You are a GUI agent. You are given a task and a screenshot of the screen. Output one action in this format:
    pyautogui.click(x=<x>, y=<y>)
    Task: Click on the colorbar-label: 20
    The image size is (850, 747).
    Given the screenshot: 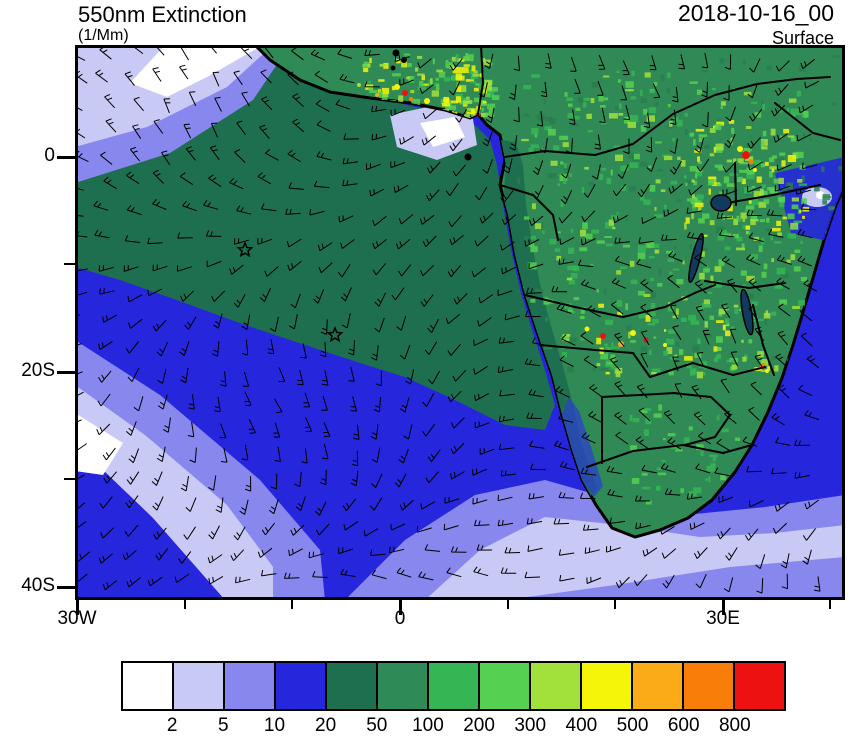 What is the action you would take?
    pyautogui.click(x=326, y=725)
    